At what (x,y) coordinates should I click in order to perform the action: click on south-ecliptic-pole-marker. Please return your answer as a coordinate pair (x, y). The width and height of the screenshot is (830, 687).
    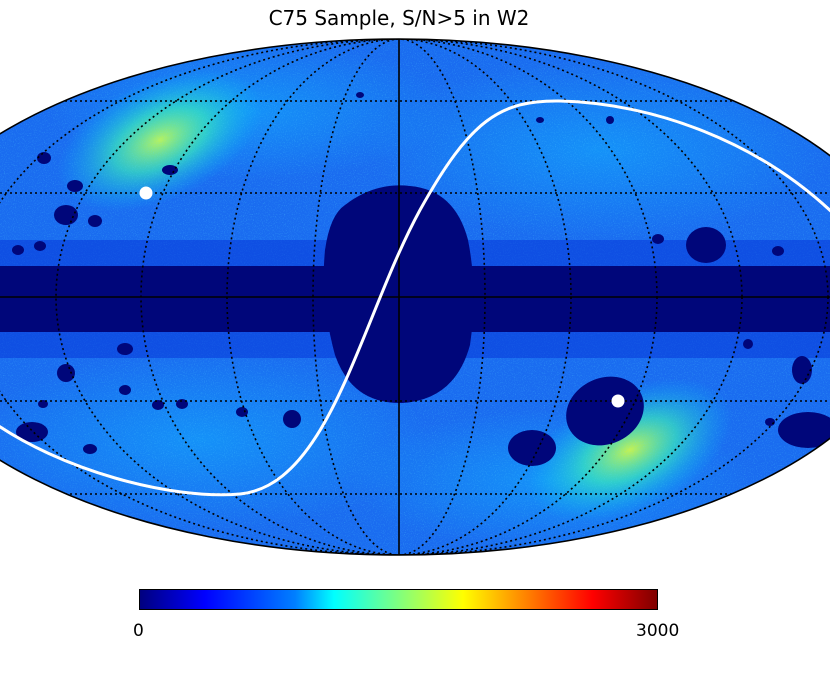
    Looking at the image, I should click on (618, 401).